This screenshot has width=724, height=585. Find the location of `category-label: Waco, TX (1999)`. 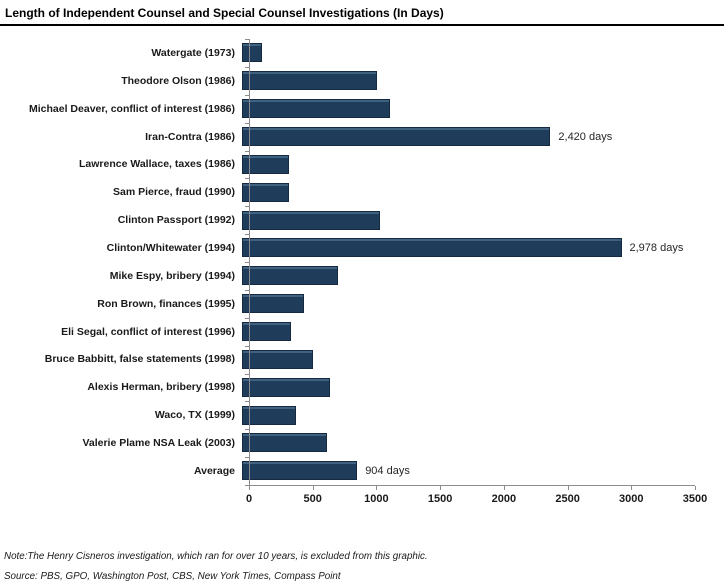

category-label: Waco, TX (1999) is located at coordinates (194, 415).